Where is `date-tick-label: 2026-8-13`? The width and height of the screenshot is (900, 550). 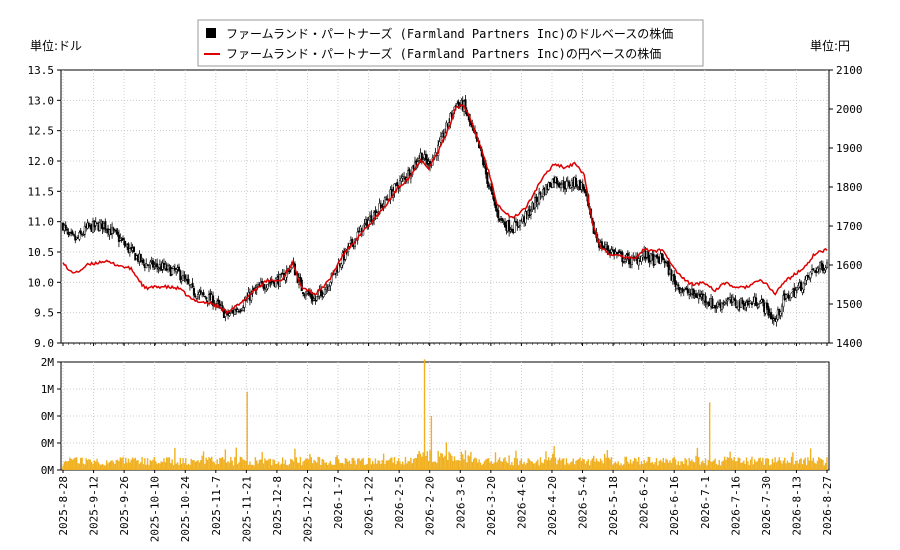
date-tick-label: 2026-8-13 is located at coordinates (796, 506).